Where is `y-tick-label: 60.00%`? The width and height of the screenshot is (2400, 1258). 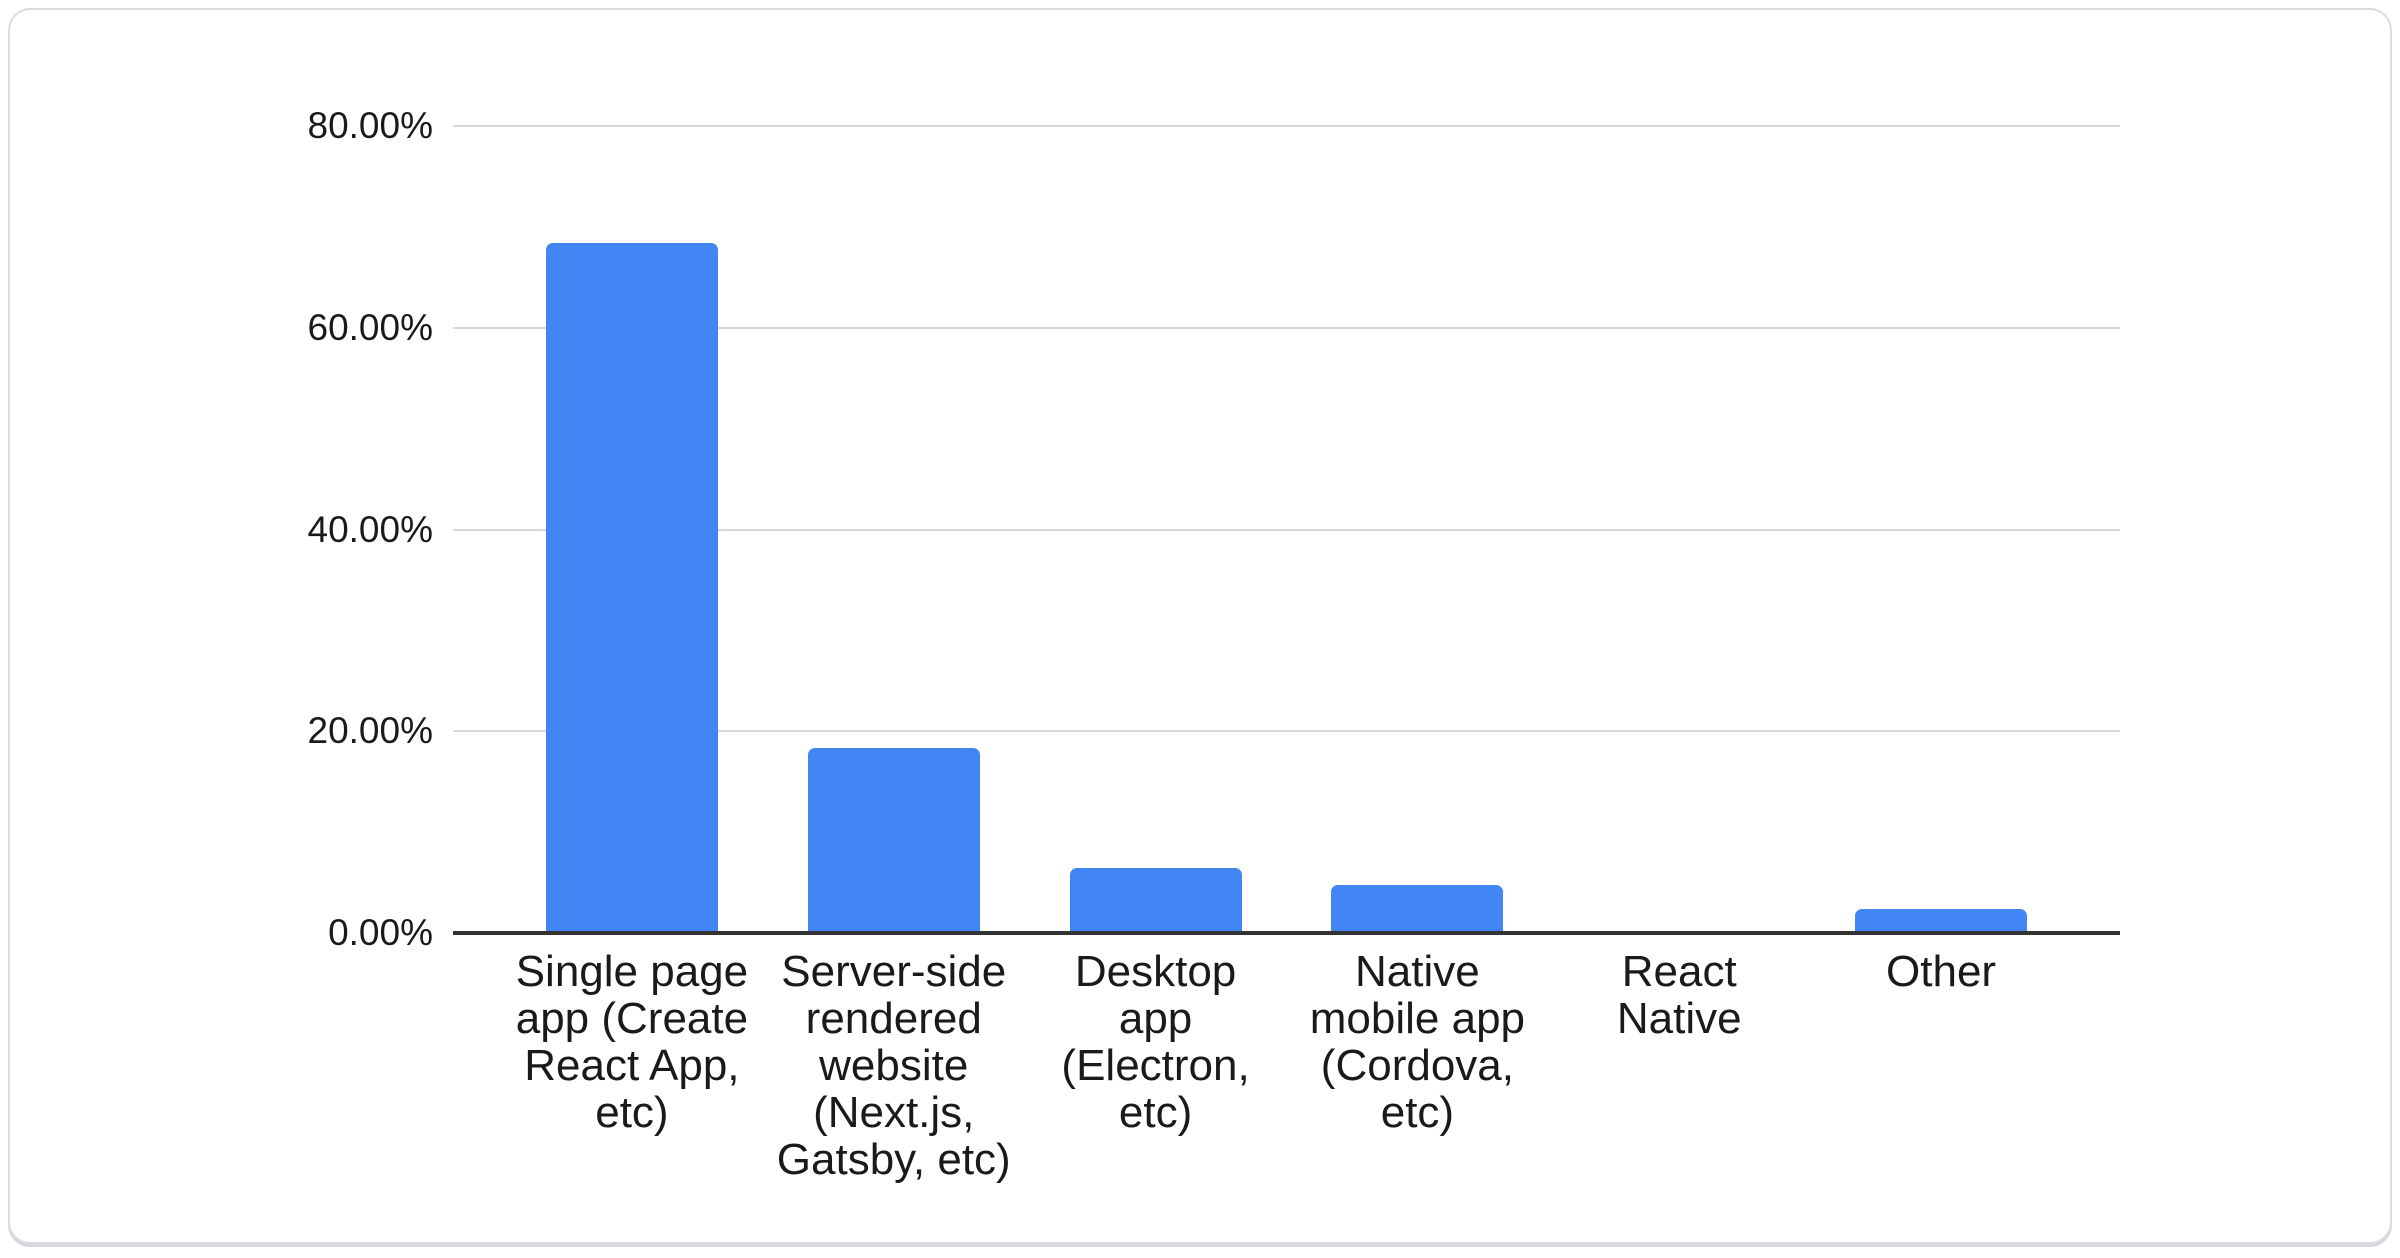 y-tick-label: 60.00% is located at coordinates (221, 328).